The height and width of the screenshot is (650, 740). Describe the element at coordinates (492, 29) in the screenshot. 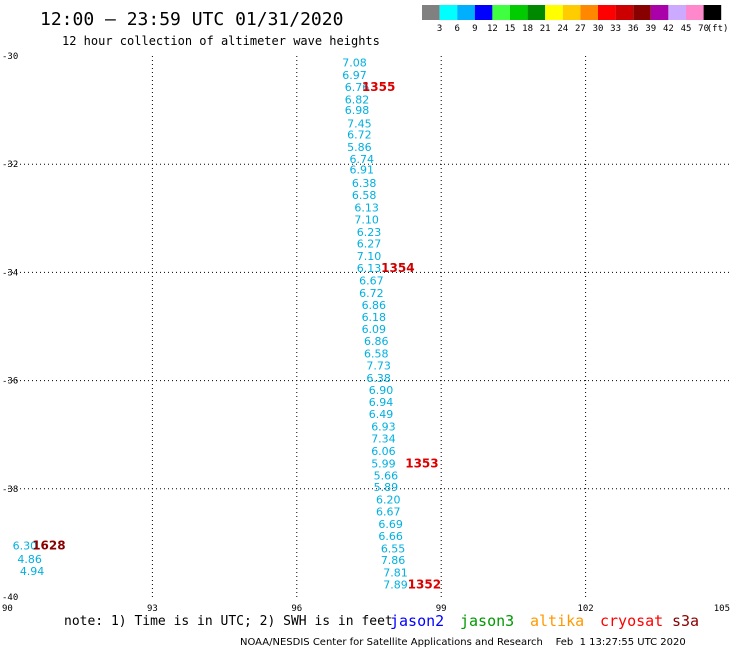

I see `colorbar-label: 12` at that location.